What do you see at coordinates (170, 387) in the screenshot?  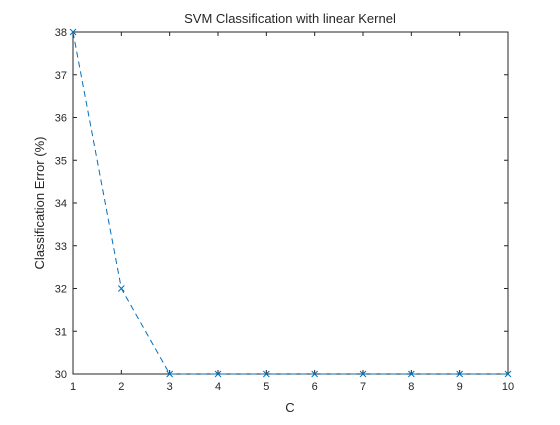 I see `x-tick-label: 3` at bounding box center [170, 387].